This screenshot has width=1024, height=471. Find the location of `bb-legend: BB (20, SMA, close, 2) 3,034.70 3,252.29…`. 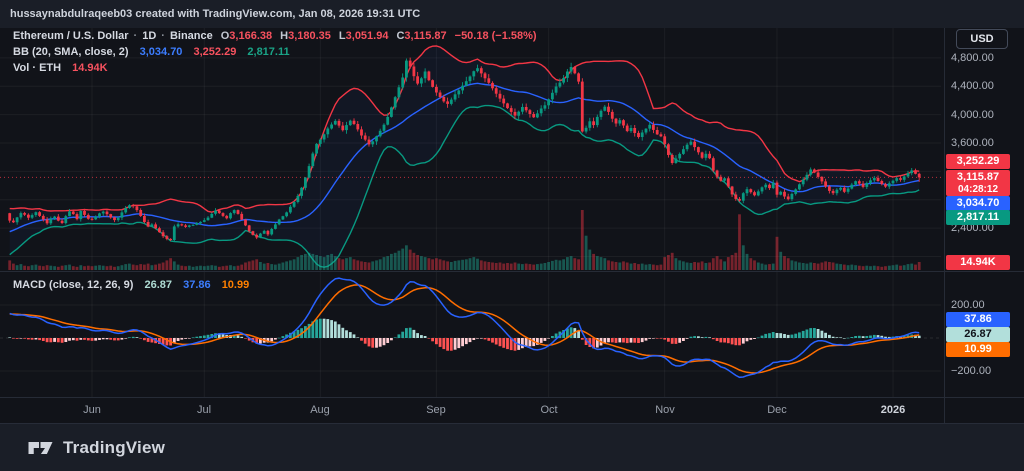

bb-legend: BB (20, SMA, close, 2) 3,034.70 3,252.29… is located at coordinates (151, 52).